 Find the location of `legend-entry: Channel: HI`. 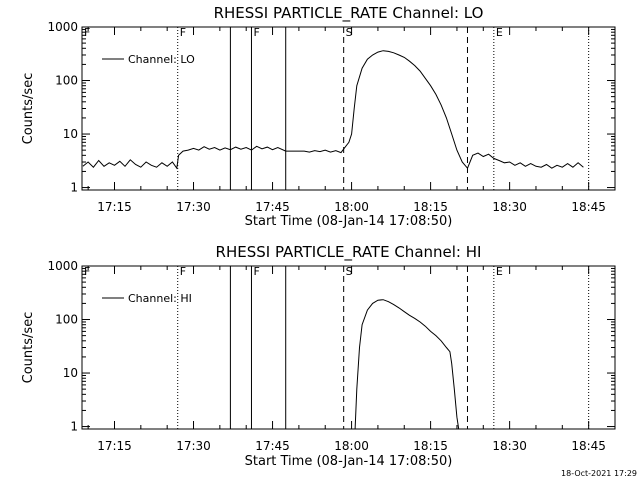

legend-entry: Channel: HI is located at coordinates (160, 298).